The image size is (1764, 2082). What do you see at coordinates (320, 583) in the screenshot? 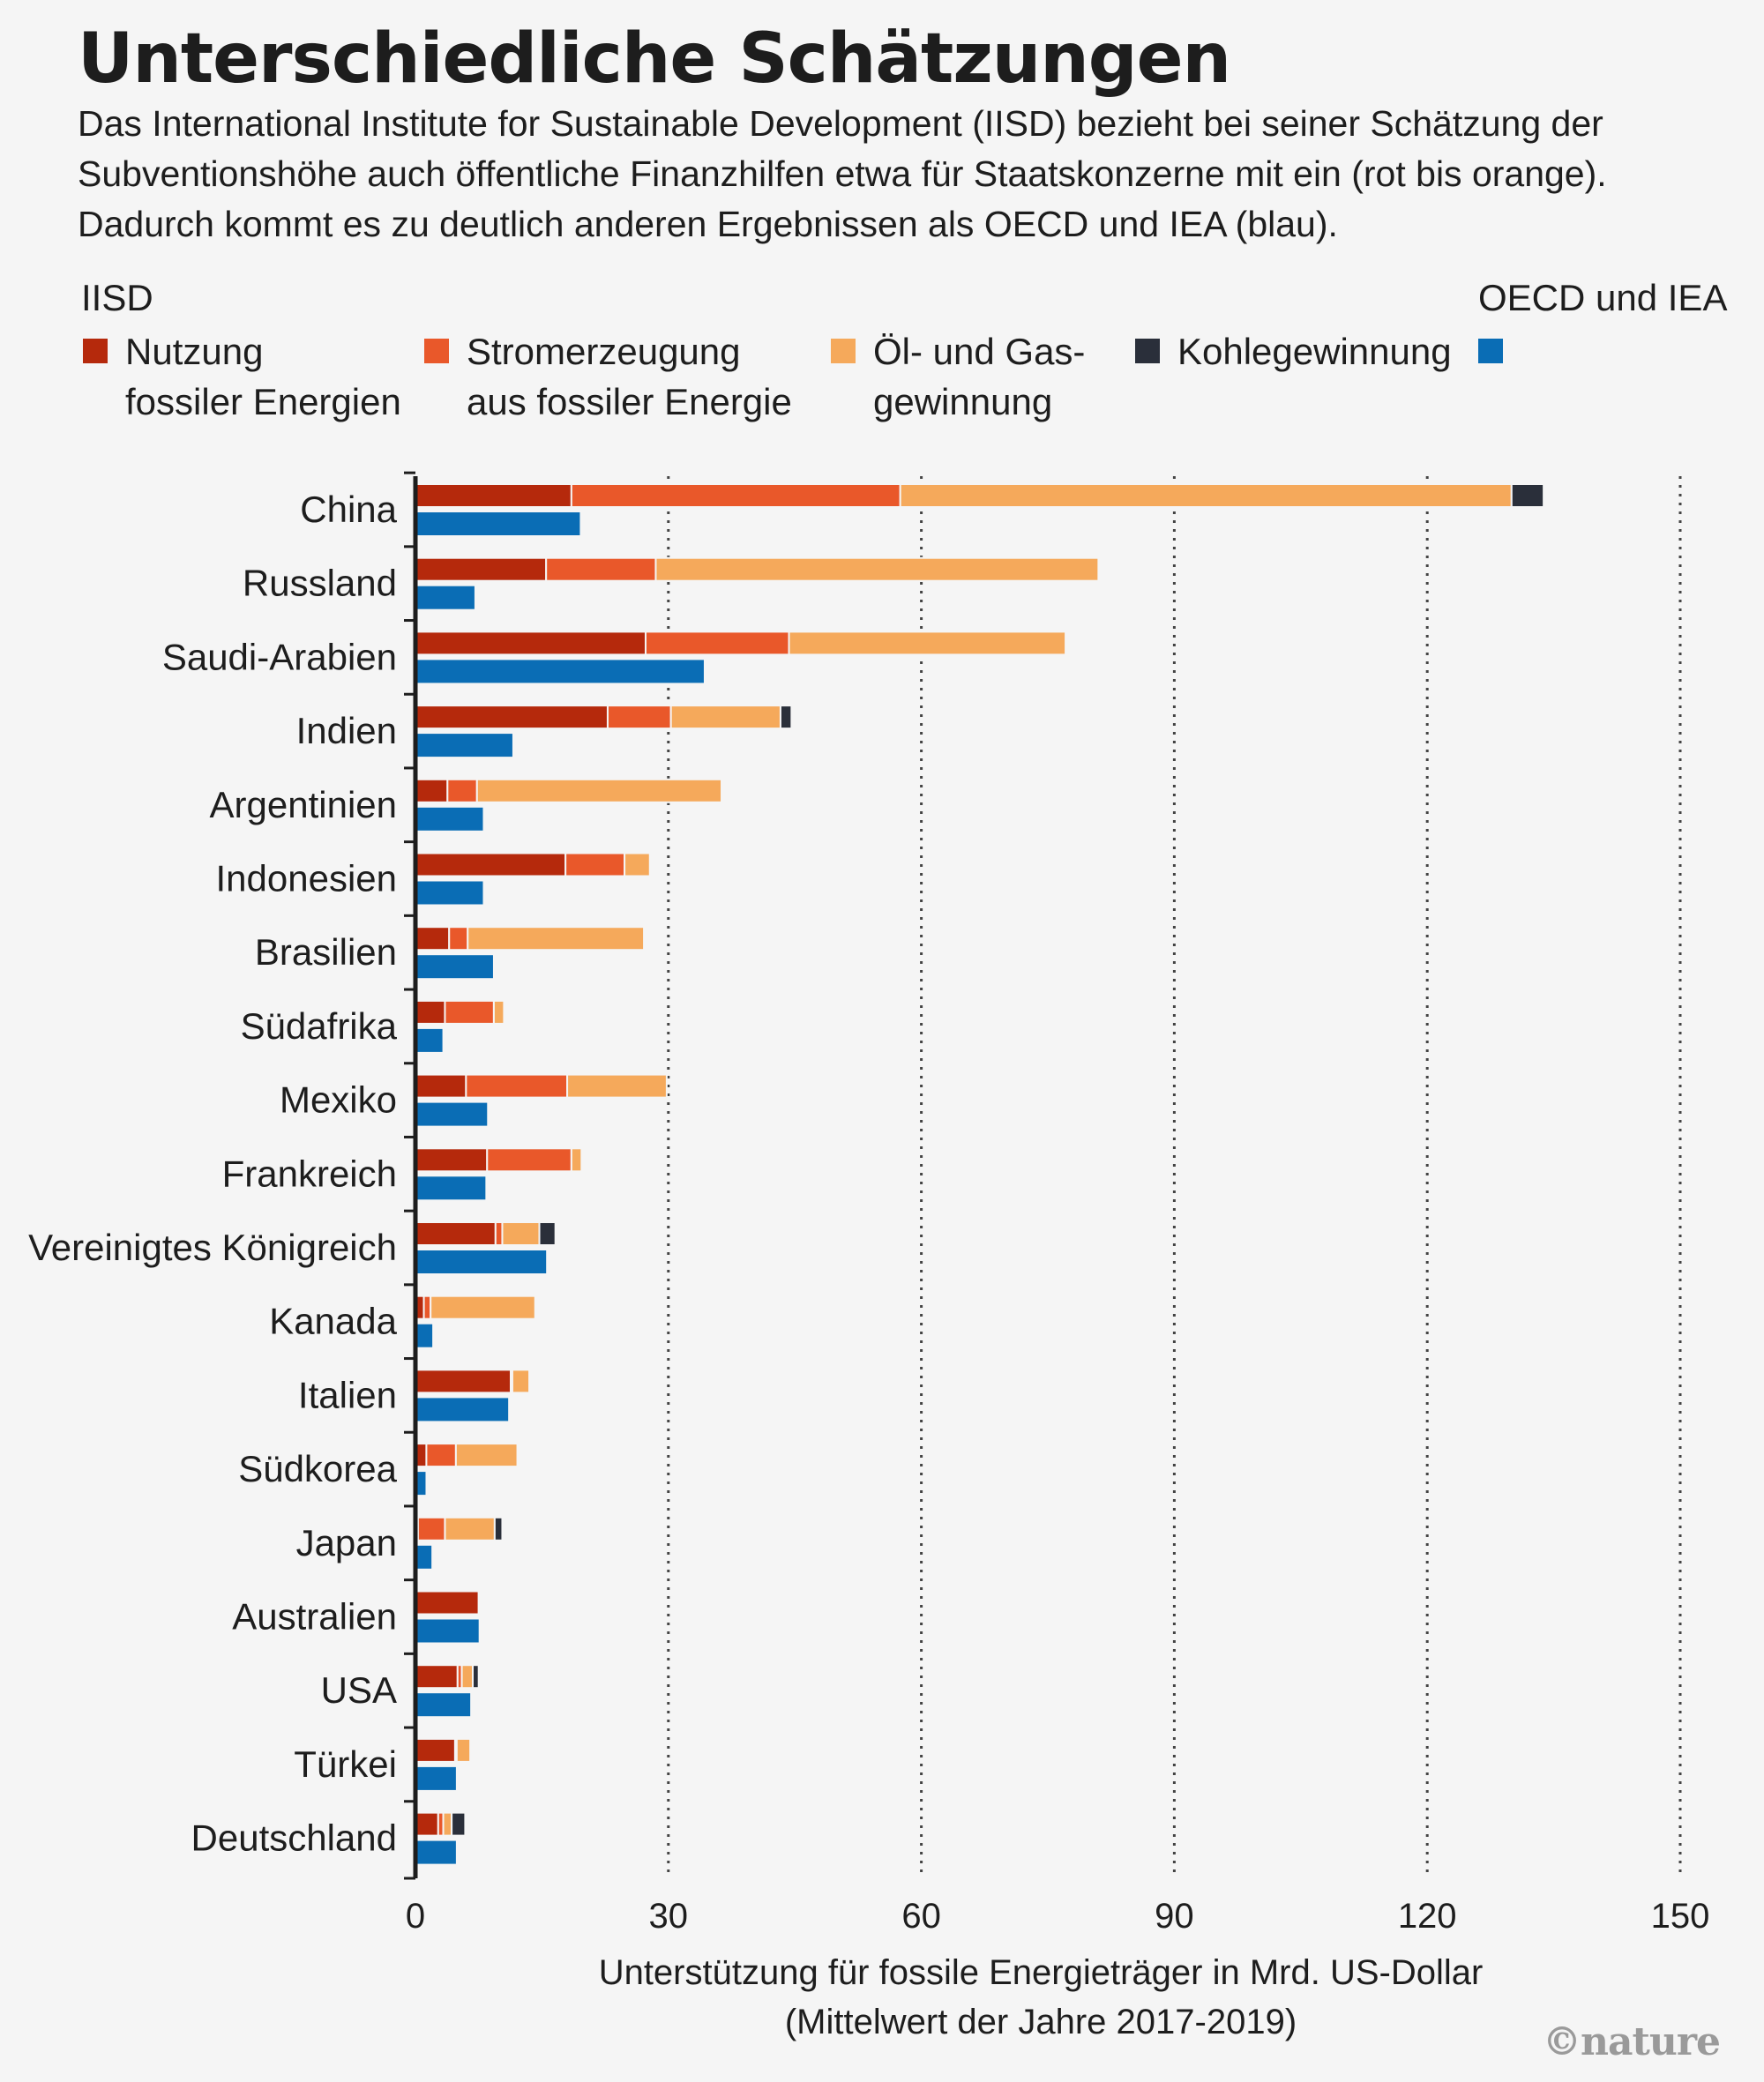
I see `category-label: Russland` at bounding box center [320, 583].